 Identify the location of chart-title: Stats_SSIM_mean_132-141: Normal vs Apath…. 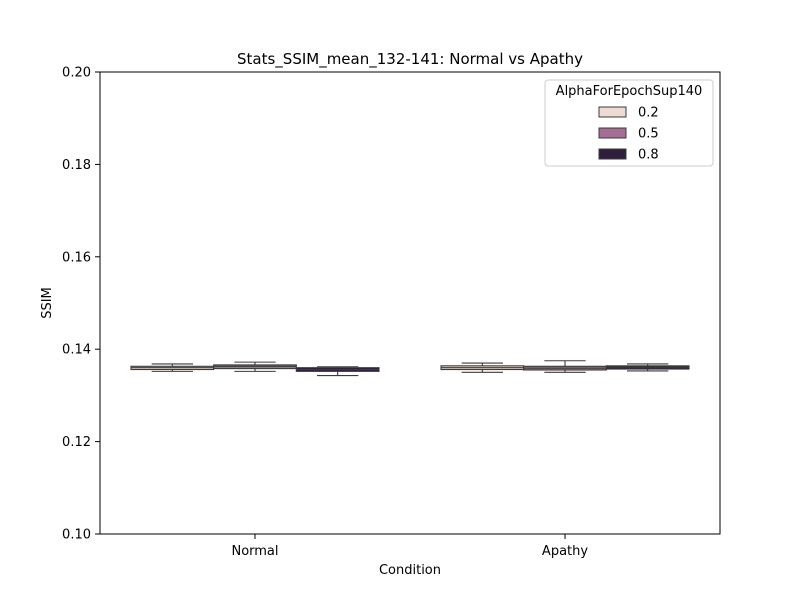
(410, 59).